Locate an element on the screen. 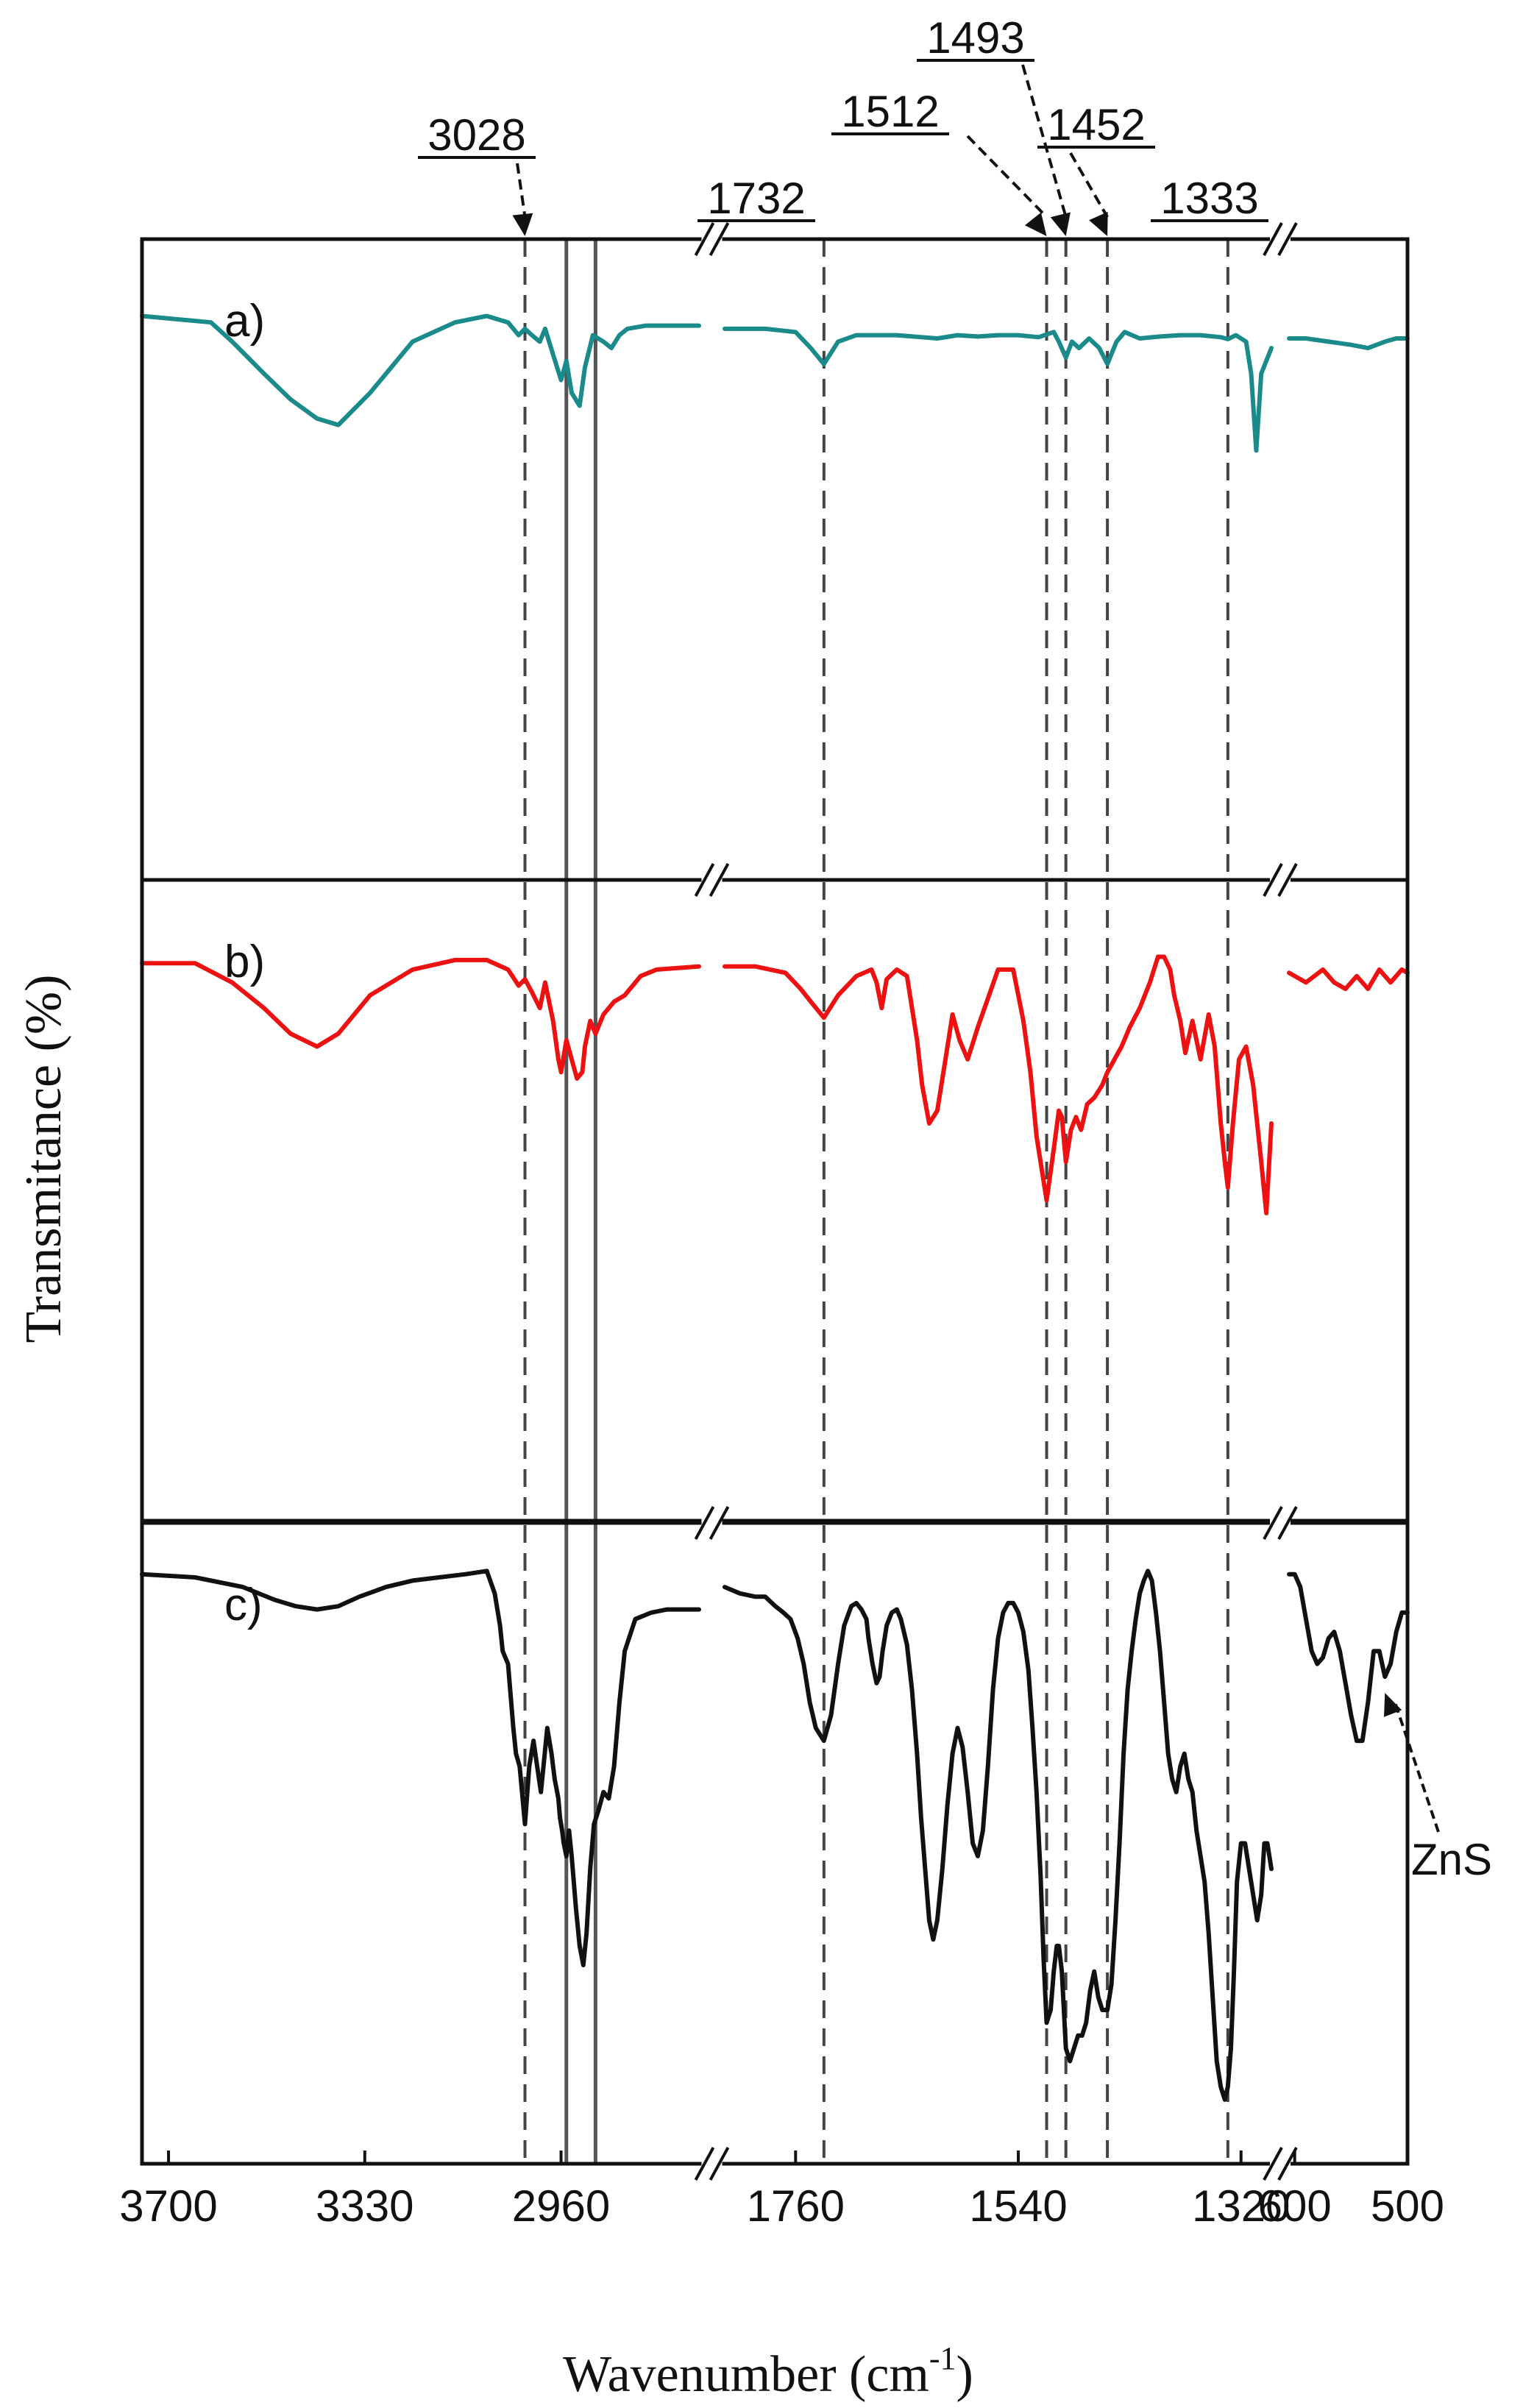 The height and width of the screenshot is (2408, 1537). panel-label-a: a) is located at coordinates (244, 321).